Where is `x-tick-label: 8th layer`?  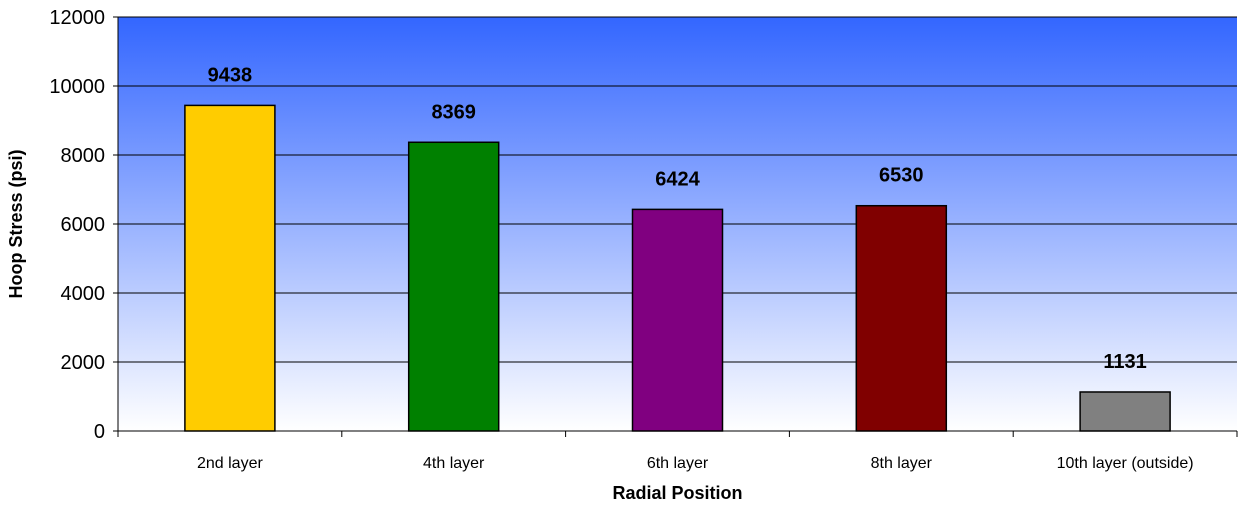 x-tick-label: 8th layer is located at coordinates (902, 463).